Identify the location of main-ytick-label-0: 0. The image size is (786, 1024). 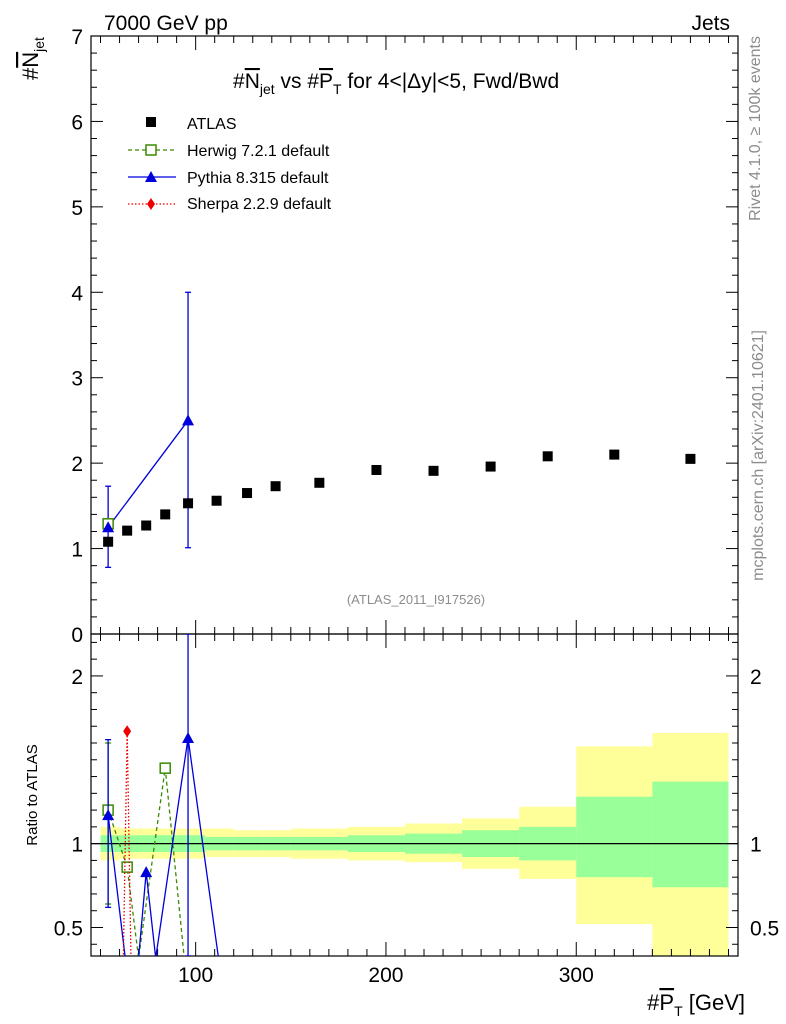
(77, 635).